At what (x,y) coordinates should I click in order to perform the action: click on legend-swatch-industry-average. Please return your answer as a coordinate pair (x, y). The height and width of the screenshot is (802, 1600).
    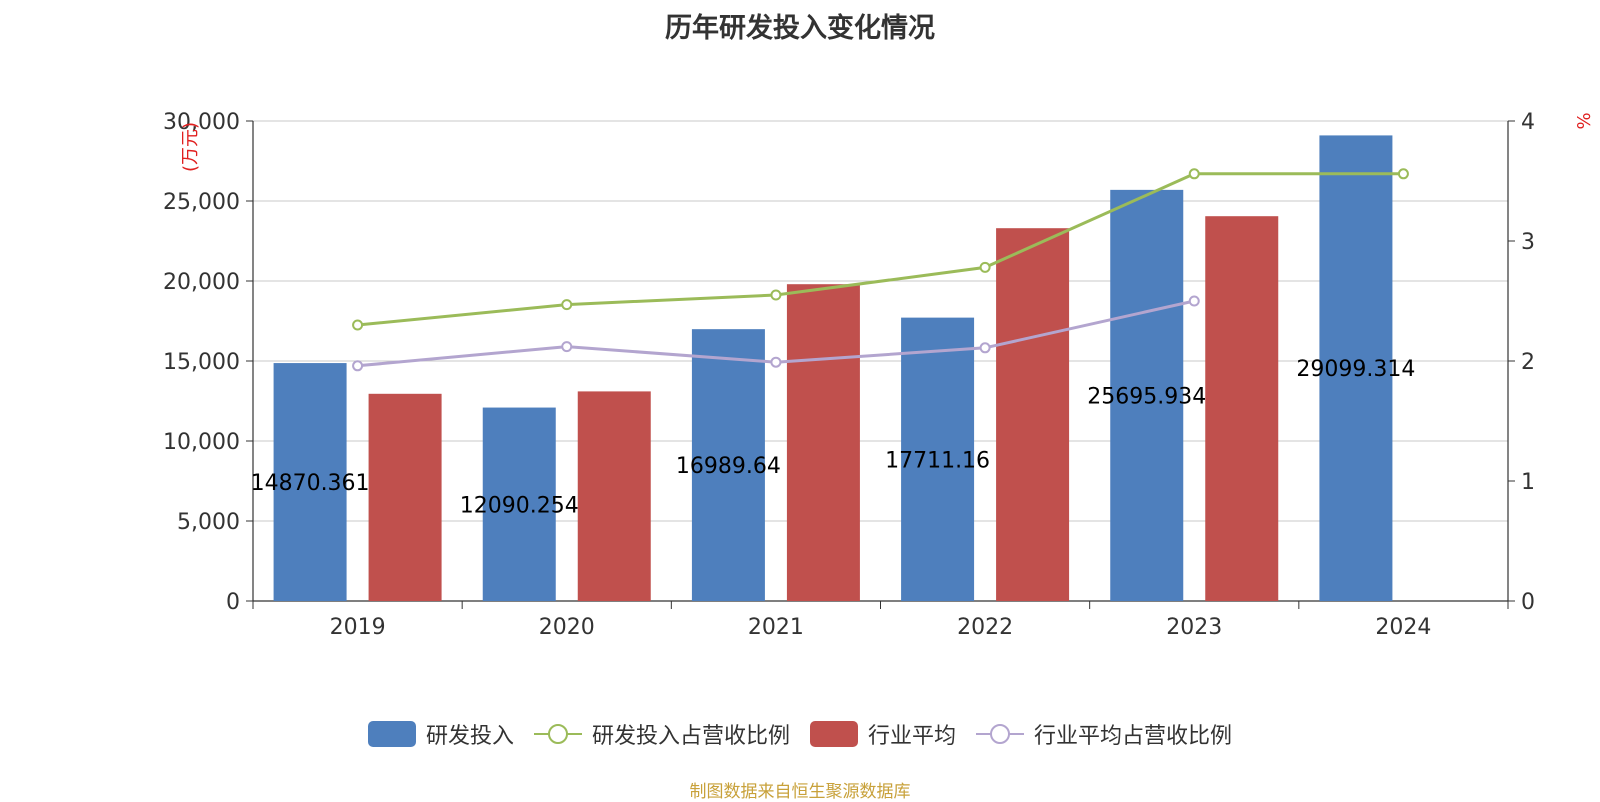
    Looking at the image, I should click on (834, 734).